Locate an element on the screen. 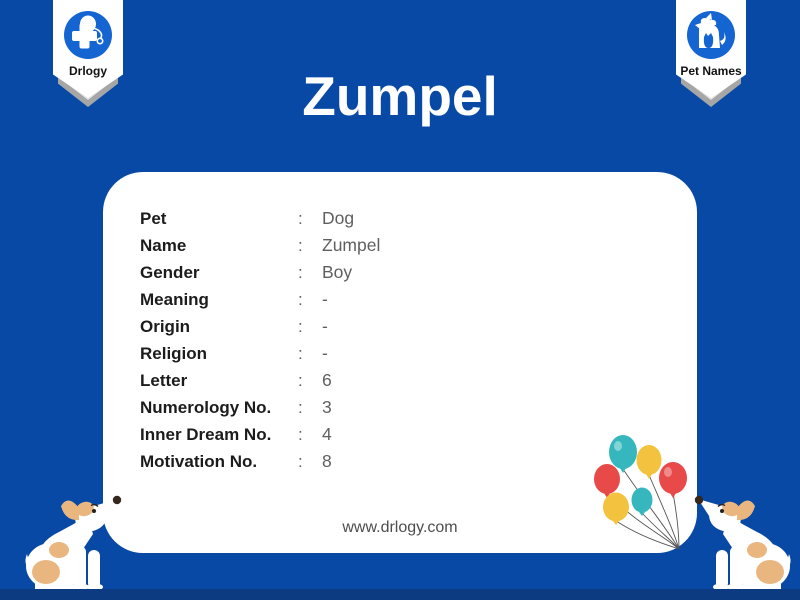  info-value: 8 is located at coordinates (327, 461).